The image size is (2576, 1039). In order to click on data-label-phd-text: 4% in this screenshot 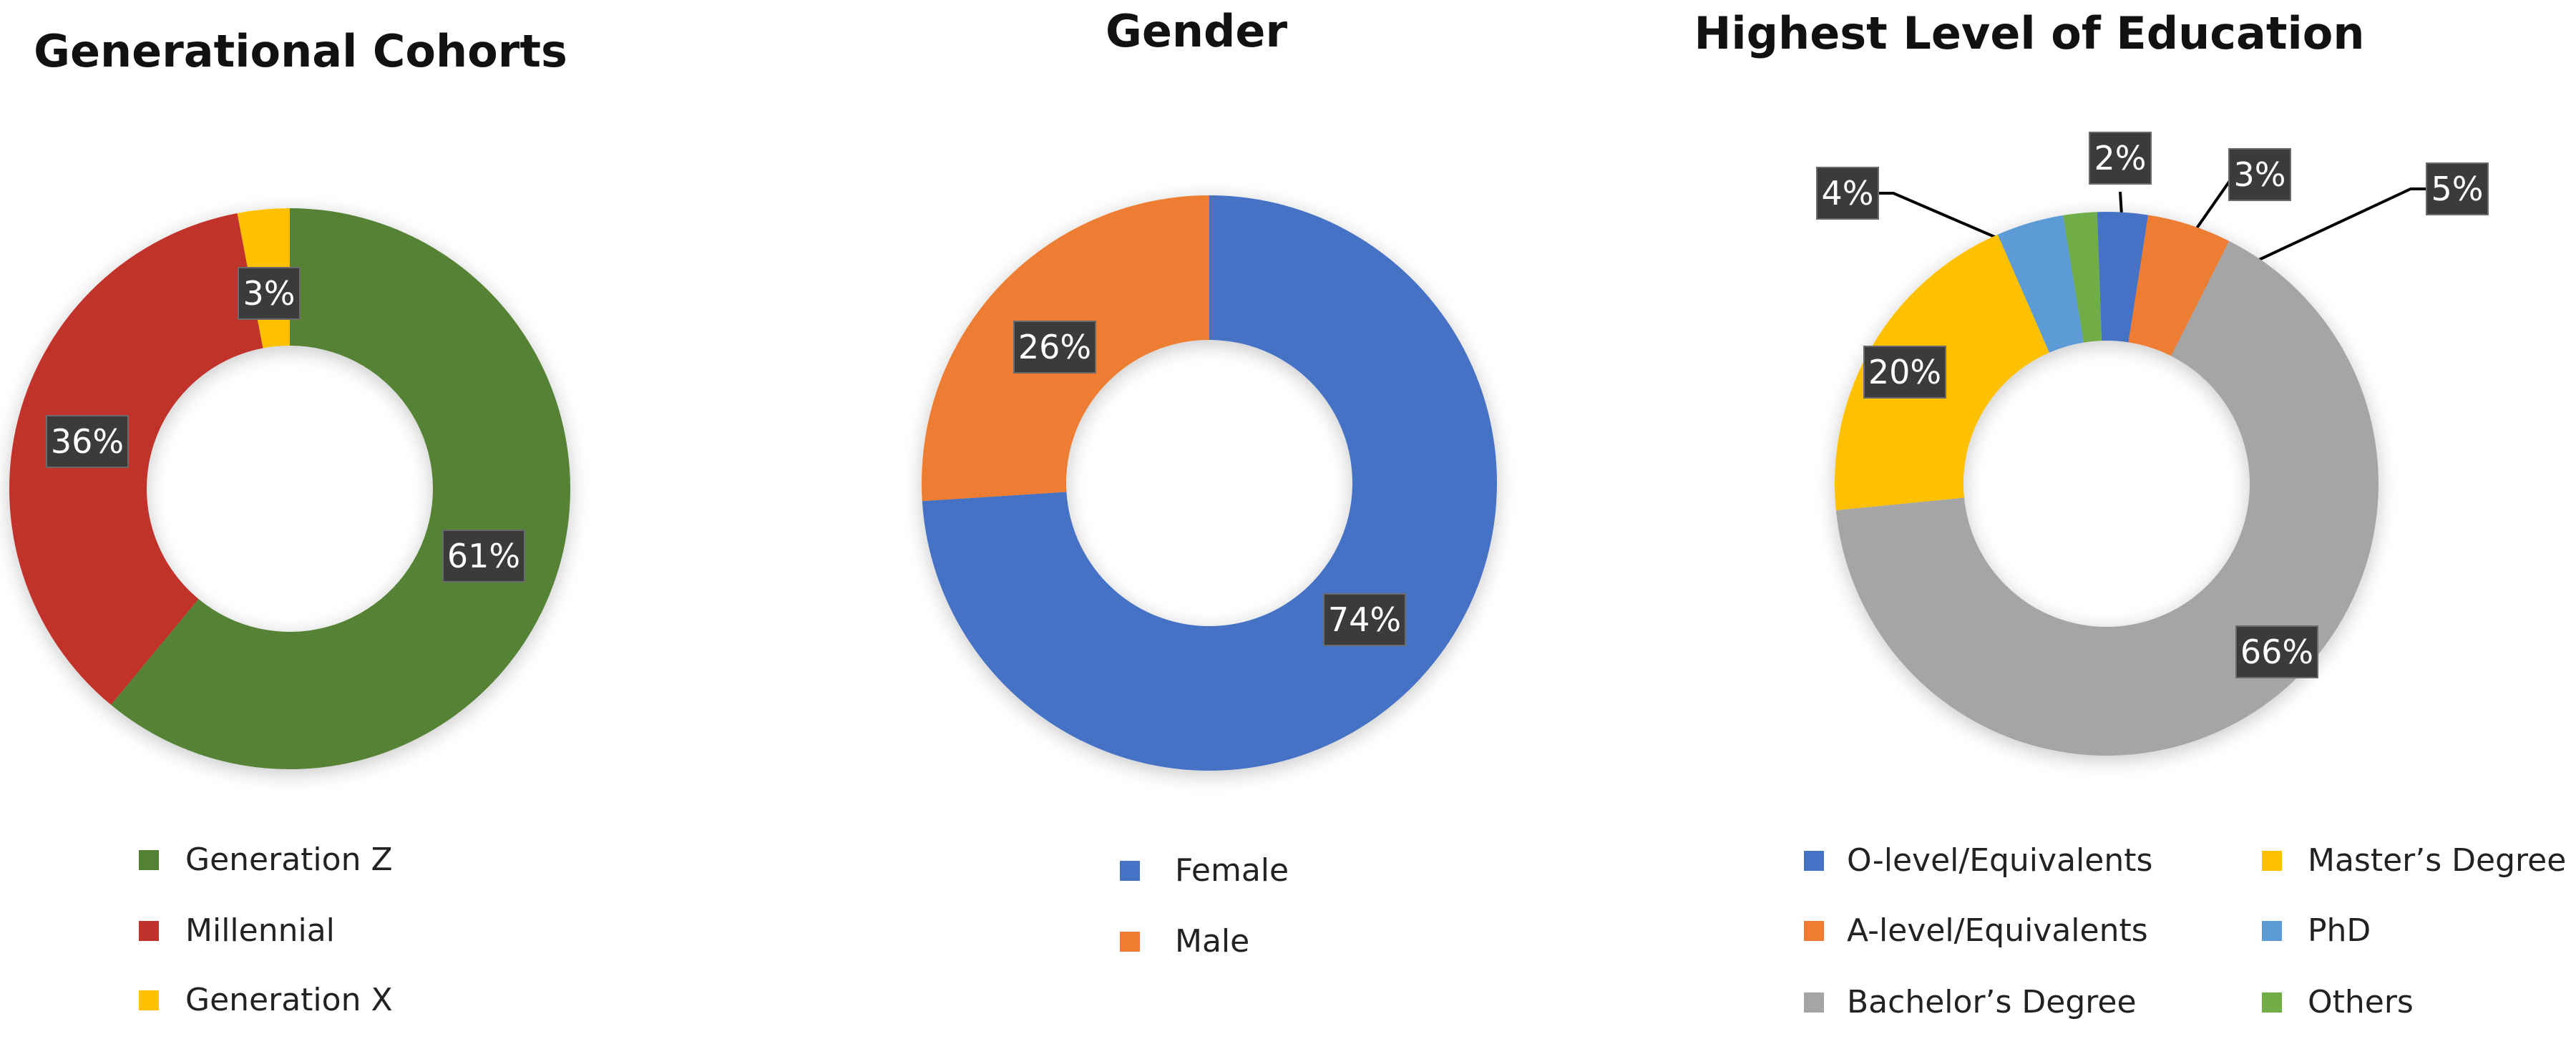, I will do `click(1848, 193)`.